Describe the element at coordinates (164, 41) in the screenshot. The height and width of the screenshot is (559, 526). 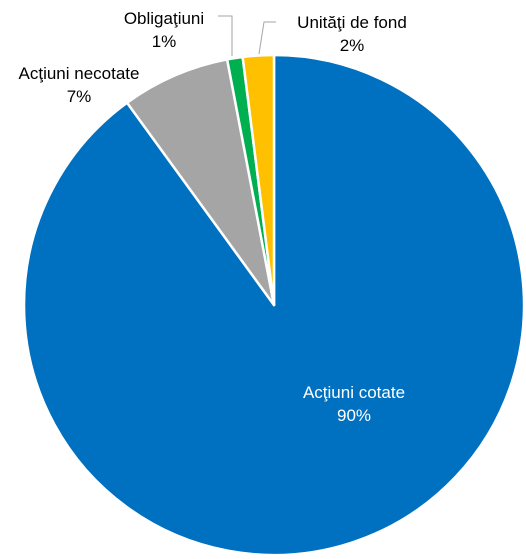
I see `value-obligatiuni: 1%` at that location.